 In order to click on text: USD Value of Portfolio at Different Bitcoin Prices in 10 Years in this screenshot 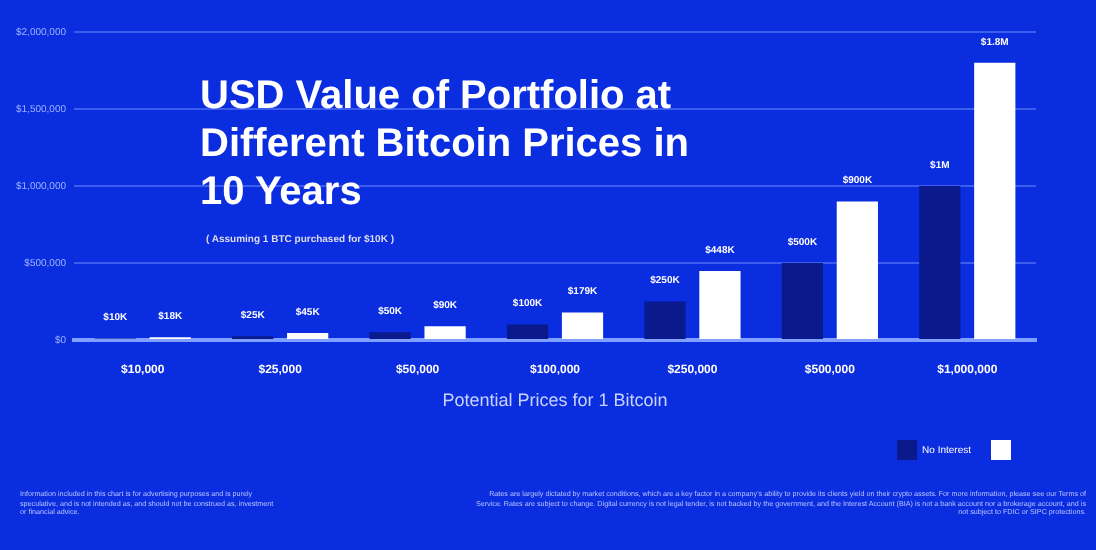, I will do `click(445, 144)`.